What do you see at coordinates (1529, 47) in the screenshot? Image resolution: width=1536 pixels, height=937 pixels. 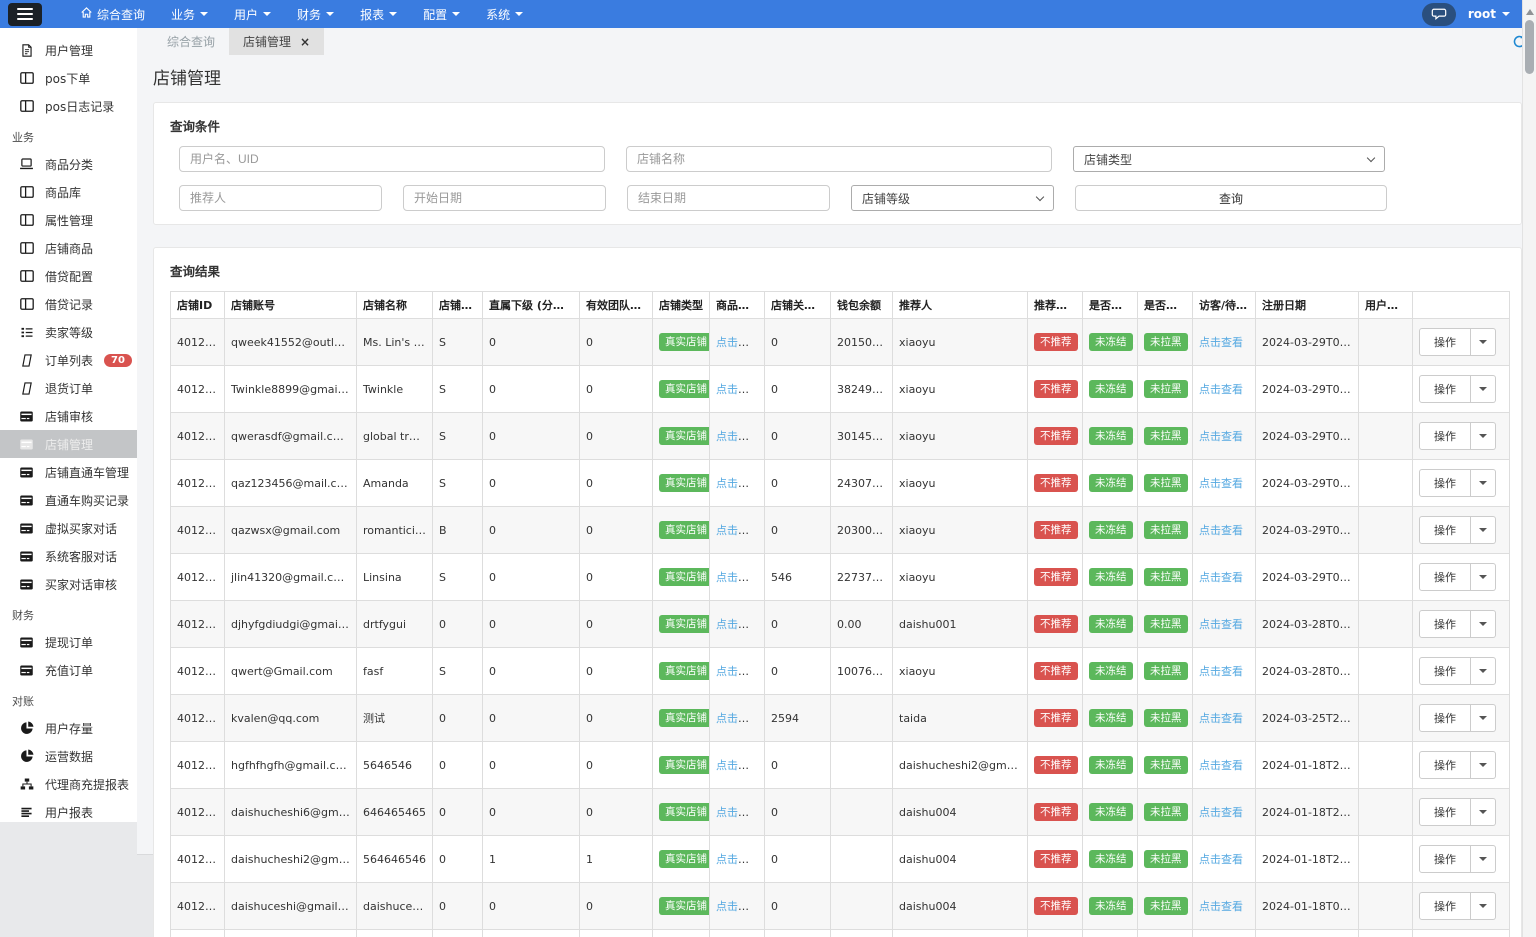 I see `scrollbar-thumb` at bounding box center [1529, 47].